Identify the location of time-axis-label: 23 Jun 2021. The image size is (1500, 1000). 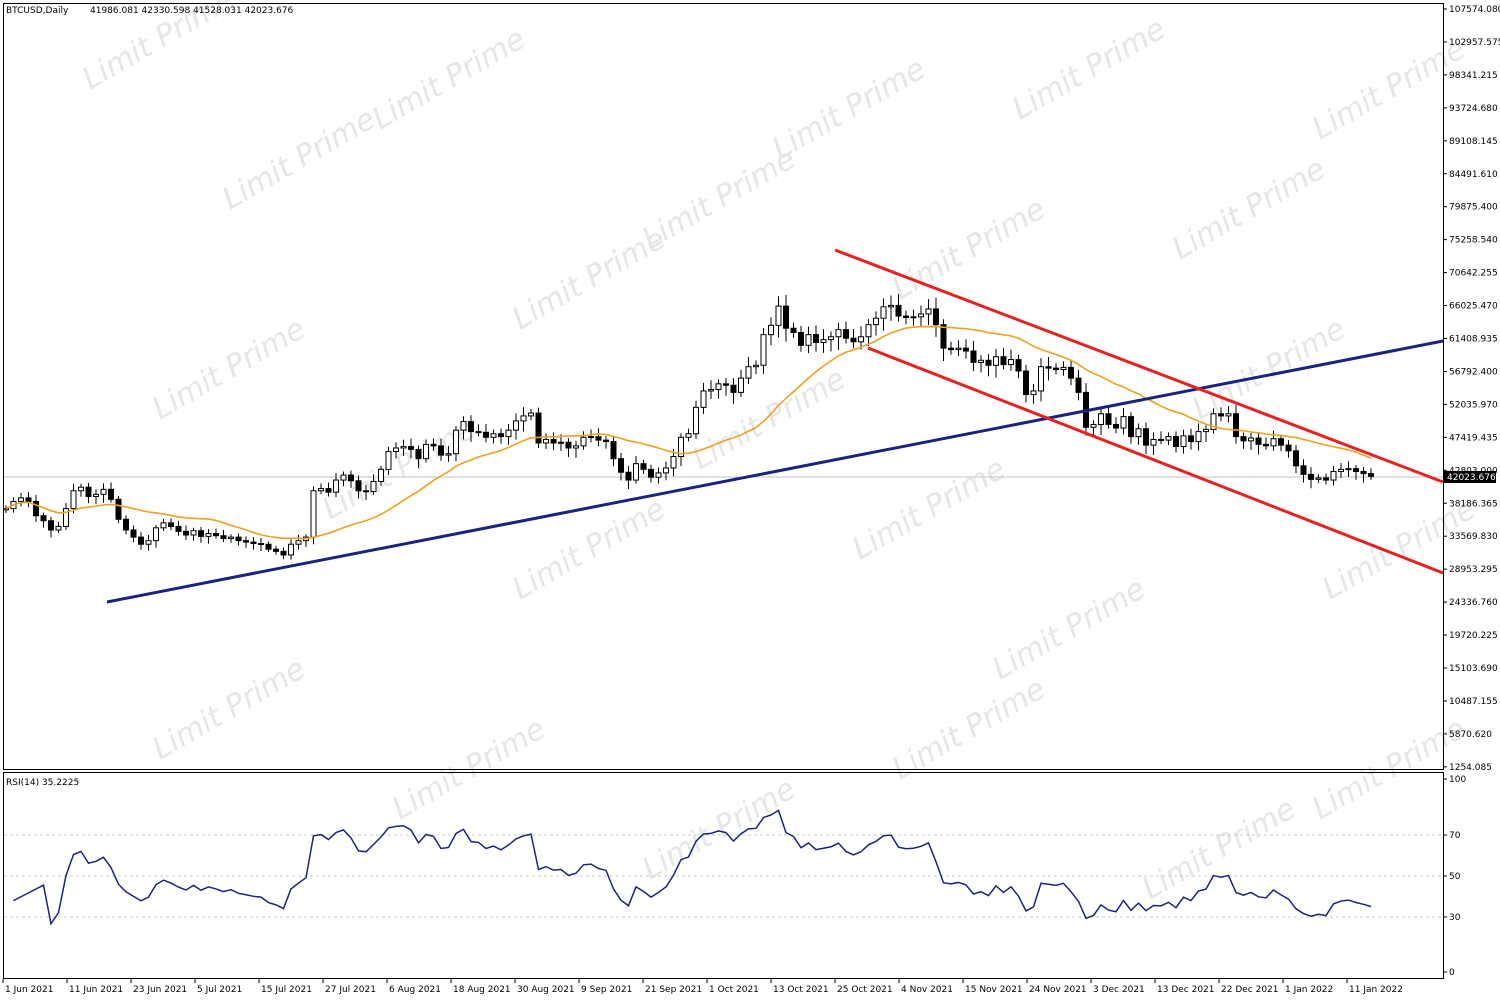
(160, 990).